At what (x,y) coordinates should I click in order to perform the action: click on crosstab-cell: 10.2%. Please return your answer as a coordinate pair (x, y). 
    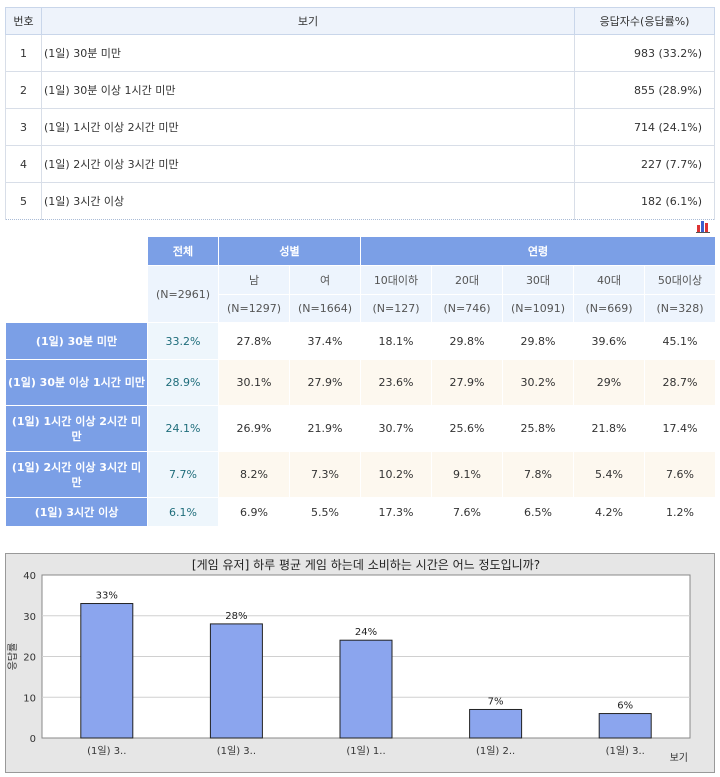
    Looking at the image, I should click on (396, 474).